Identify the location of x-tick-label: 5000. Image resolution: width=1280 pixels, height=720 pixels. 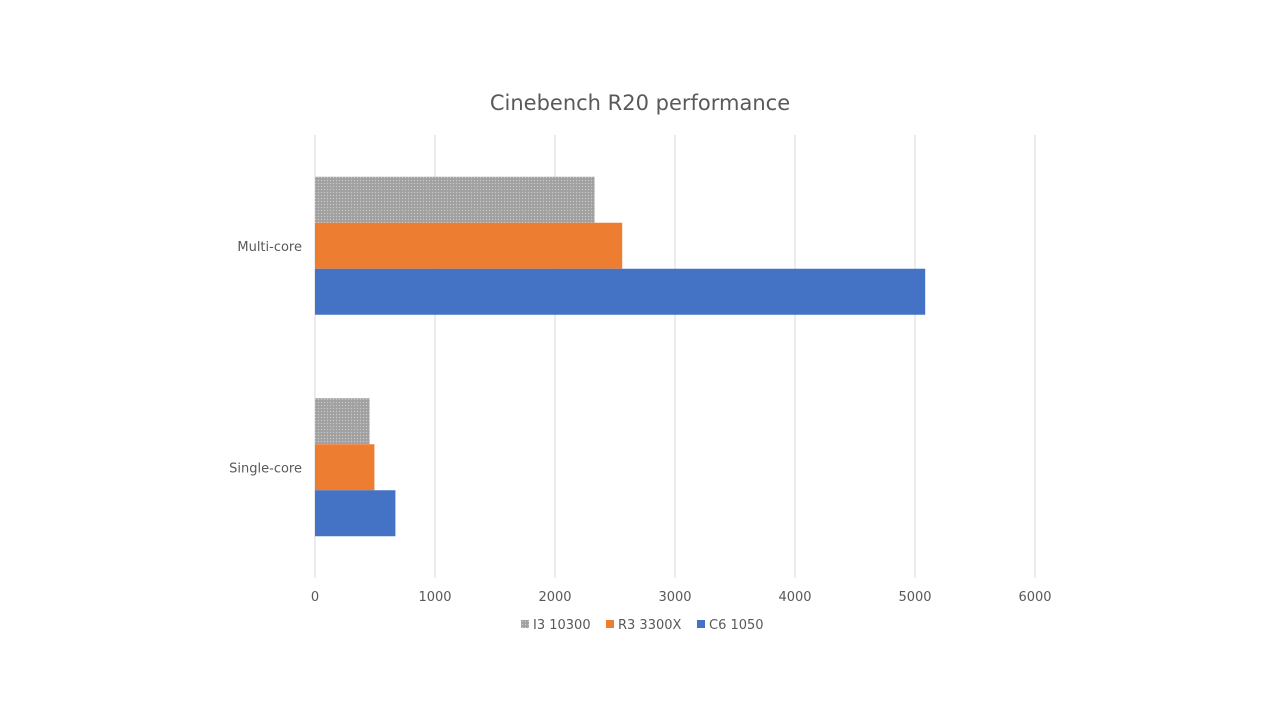
(914, 597).